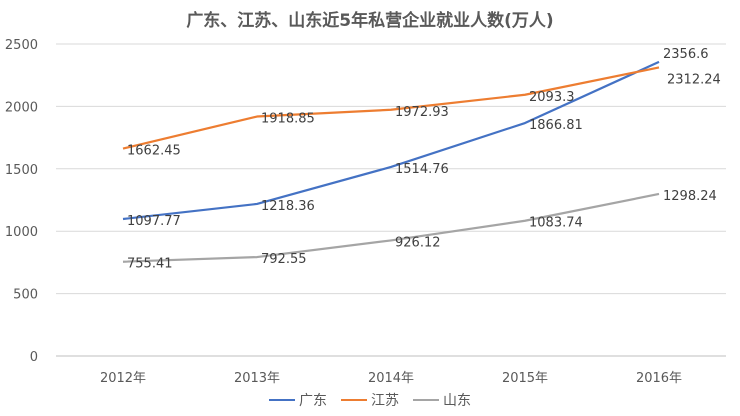 This screenshot has width=740, height=416. Describe the element at coordinates (422, 169) in the screenshot. I see `data-label: 1514.76` at that location.